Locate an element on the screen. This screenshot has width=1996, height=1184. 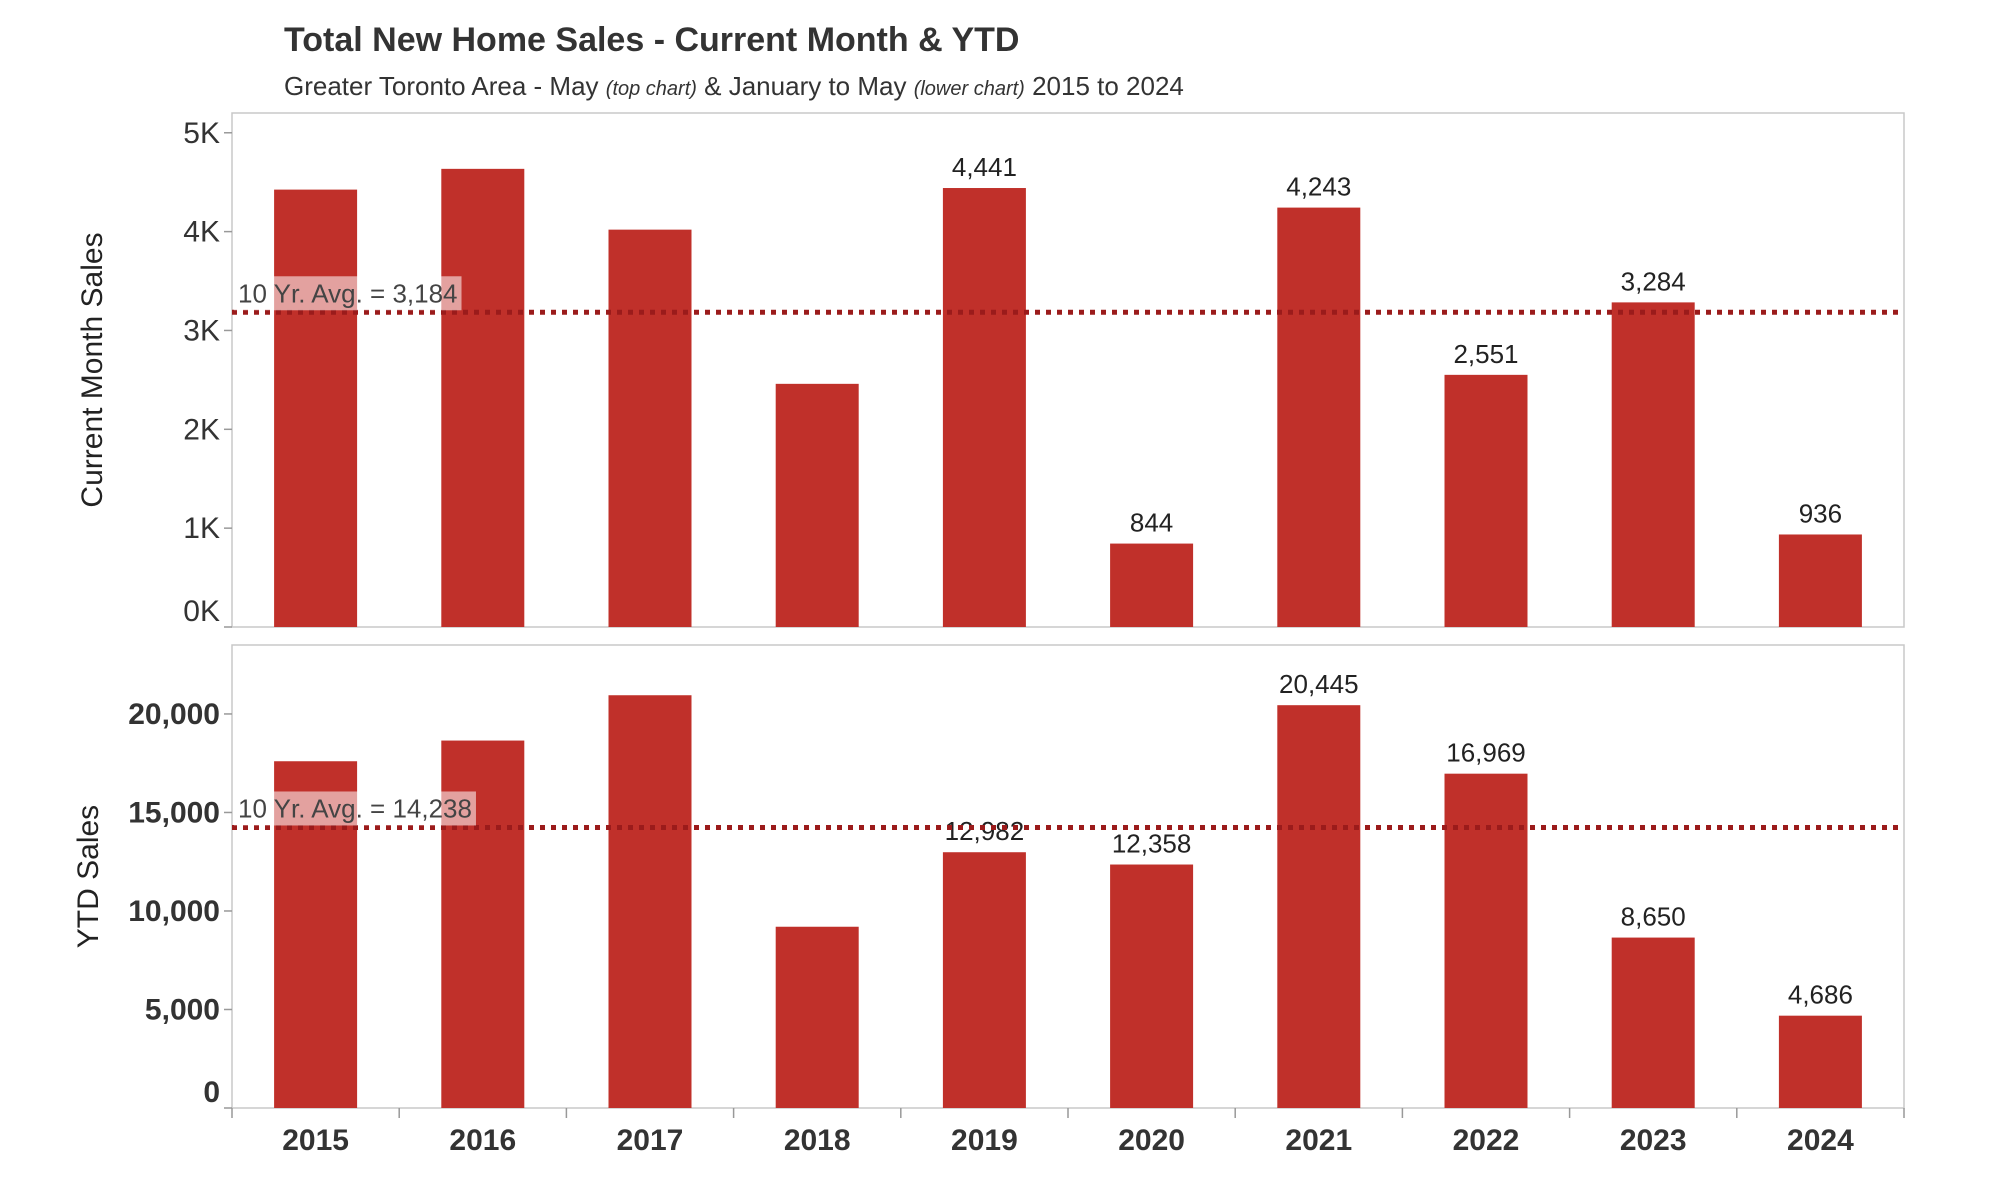
y-tick-label-current: 3K is located at coordinates (201, 330).